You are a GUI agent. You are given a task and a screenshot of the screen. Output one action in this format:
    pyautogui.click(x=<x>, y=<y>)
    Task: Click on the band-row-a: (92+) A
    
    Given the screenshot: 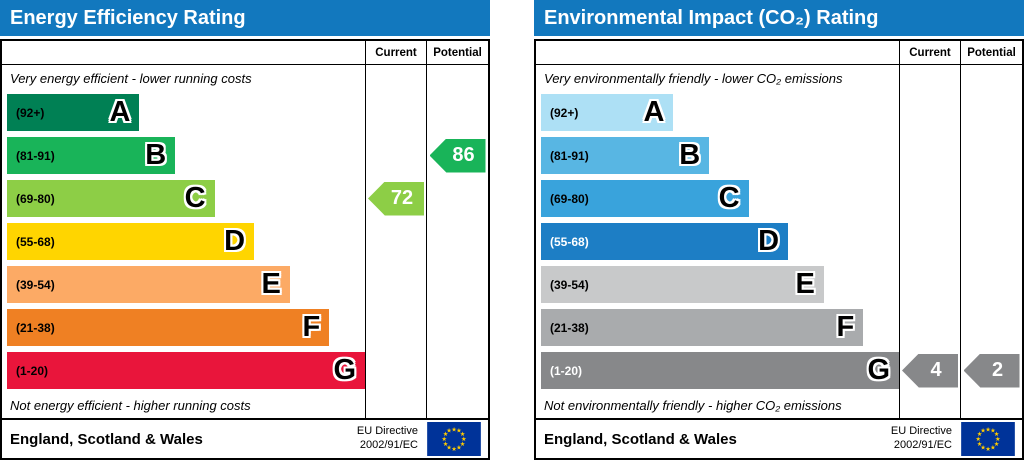 What is the action you would take?
    pyautogui.click(x=183, y=112)
    